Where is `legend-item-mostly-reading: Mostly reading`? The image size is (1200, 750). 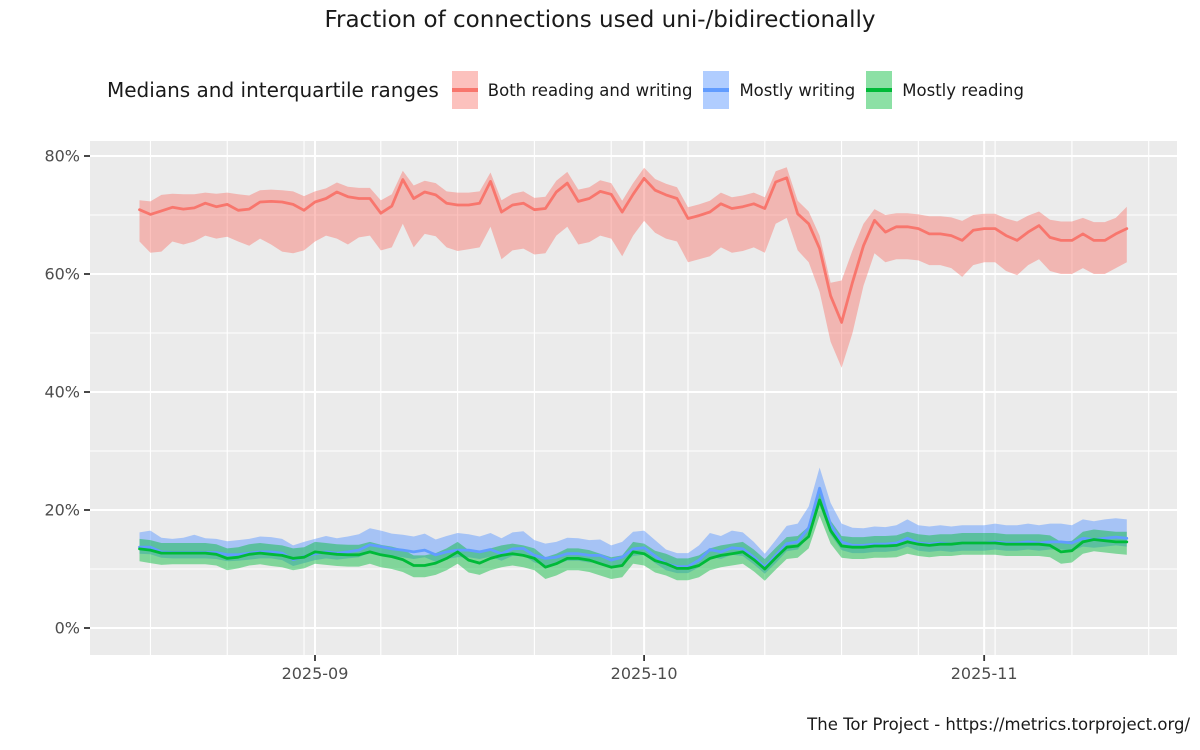
legend-item-mostly-reading: Mostly reading is located at coordinates (945, 90).